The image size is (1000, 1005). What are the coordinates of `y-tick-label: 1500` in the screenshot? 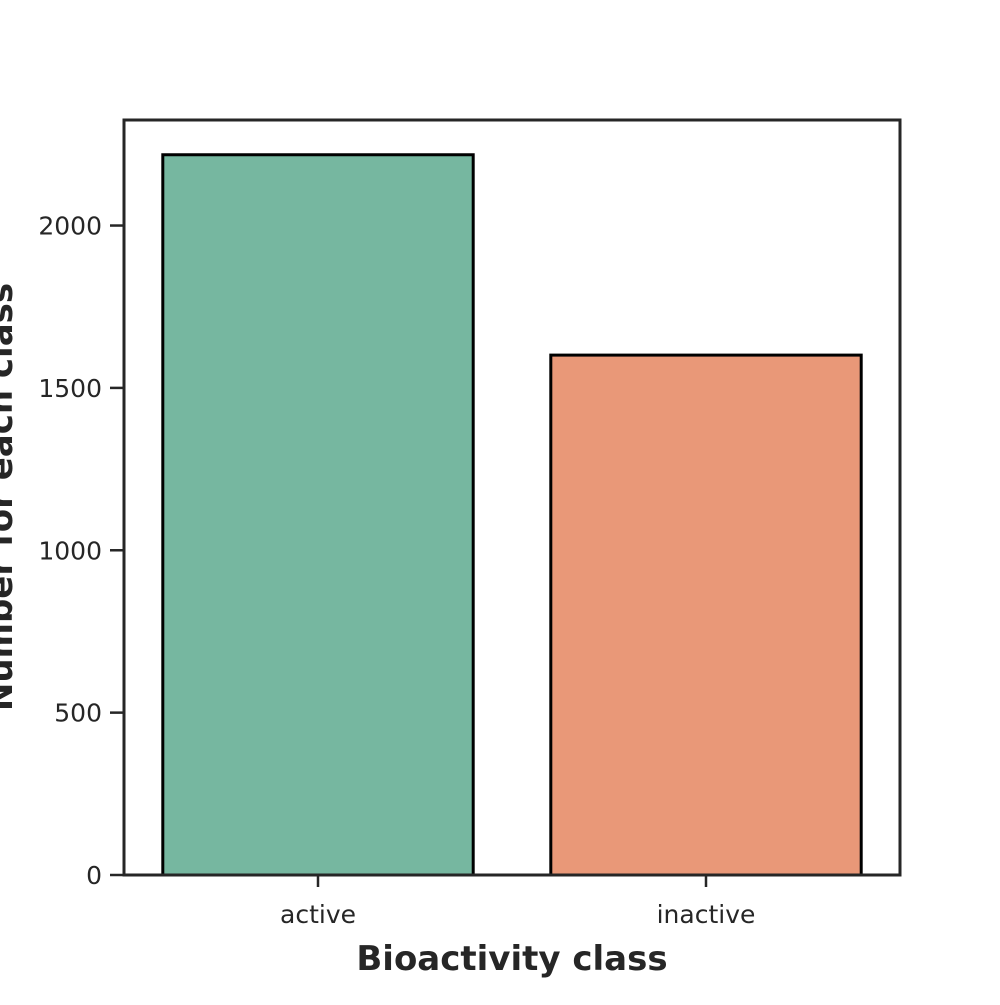 It's located at (70, 388).